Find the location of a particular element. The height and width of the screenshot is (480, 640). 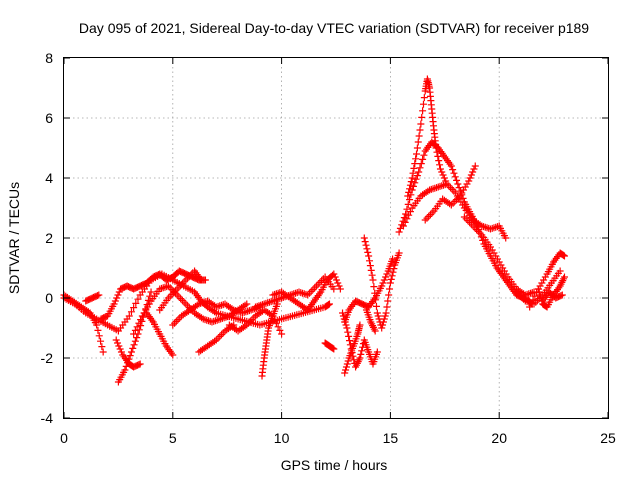

series-track16 is located at coordinates (324, 292).